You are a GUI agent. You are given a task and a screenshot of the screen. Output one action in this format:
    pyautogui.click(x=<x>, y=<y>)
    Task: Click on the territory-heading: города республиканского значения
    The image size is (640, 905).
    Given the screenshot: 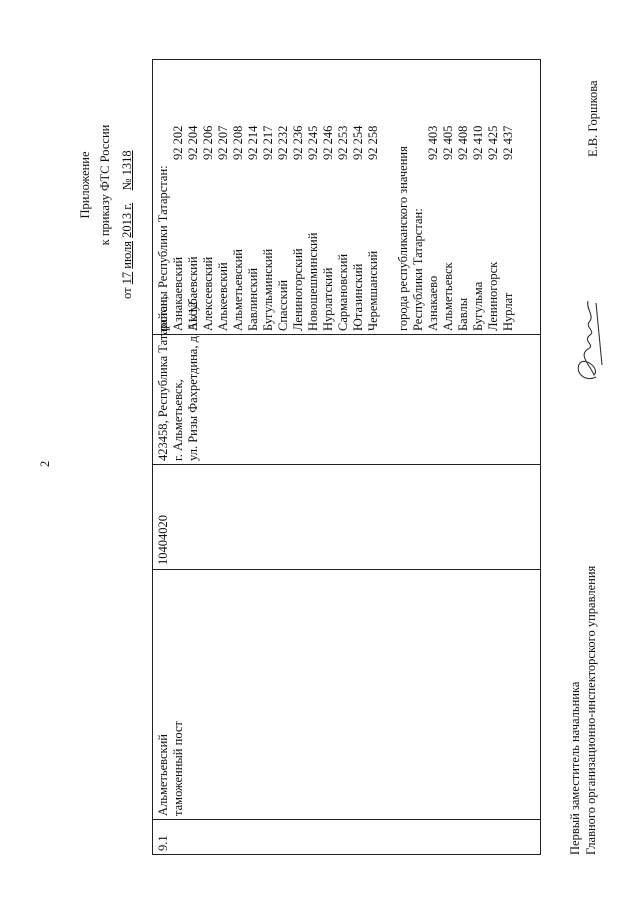 What is the action you would take?
    pyautogui.click(x=403, y=238)
    